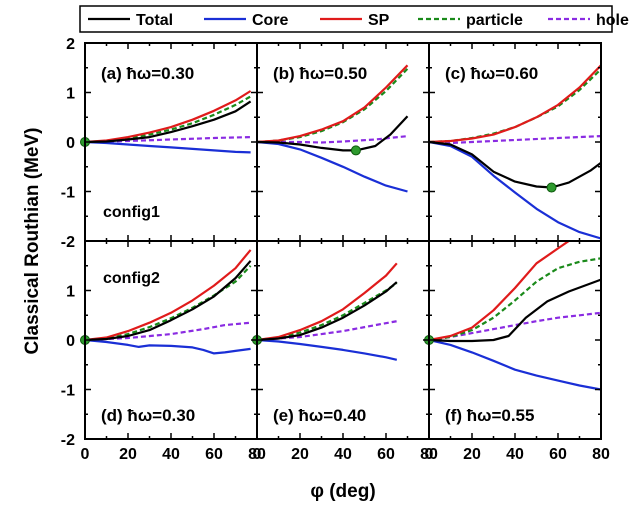 This screenshot has height=506, width=634. I want to click on panel-4-series-hole, so click(168, 331).